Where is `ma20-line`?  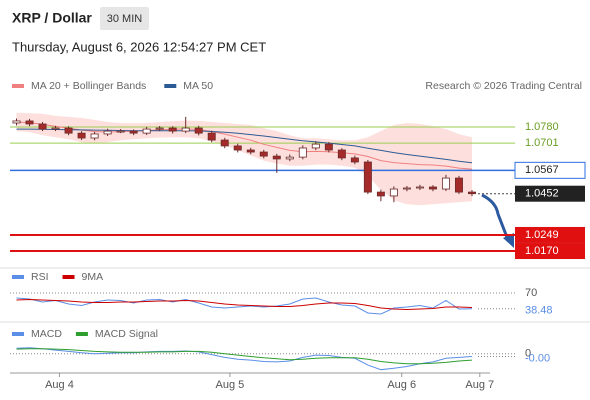 ma20-line is located at coordinates (244, 145).